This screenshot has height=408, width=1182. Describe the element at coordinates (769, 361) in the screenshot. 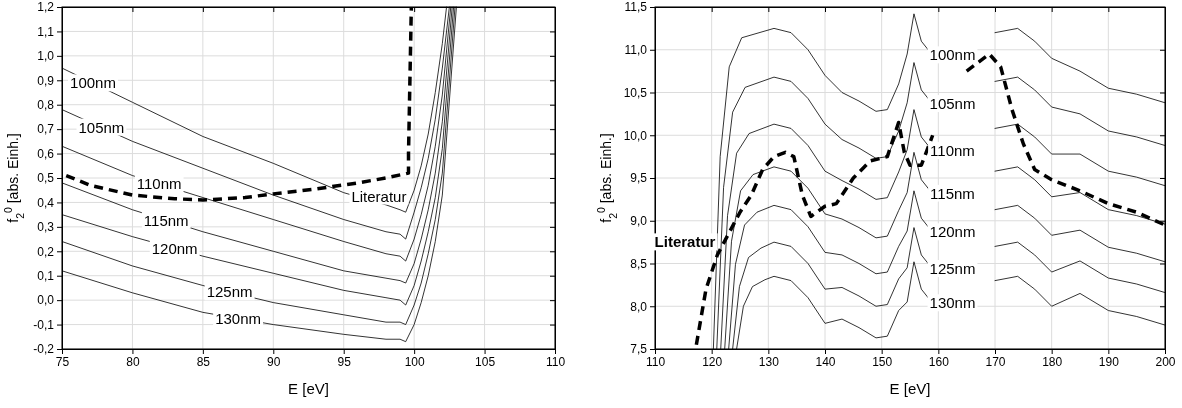

I see `x-tick-label: 130` at that location.